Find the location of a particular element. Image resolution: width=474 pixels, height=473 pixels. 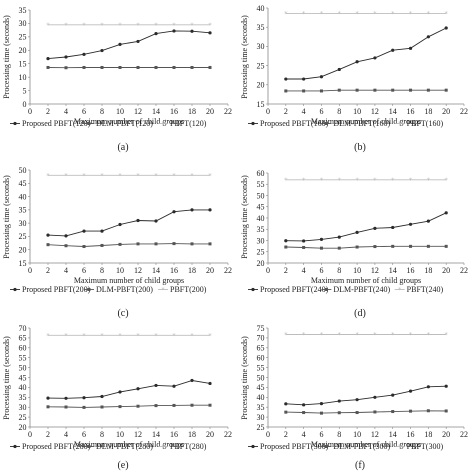

x-tick-label: 6 is located at coordinates (84, 434).